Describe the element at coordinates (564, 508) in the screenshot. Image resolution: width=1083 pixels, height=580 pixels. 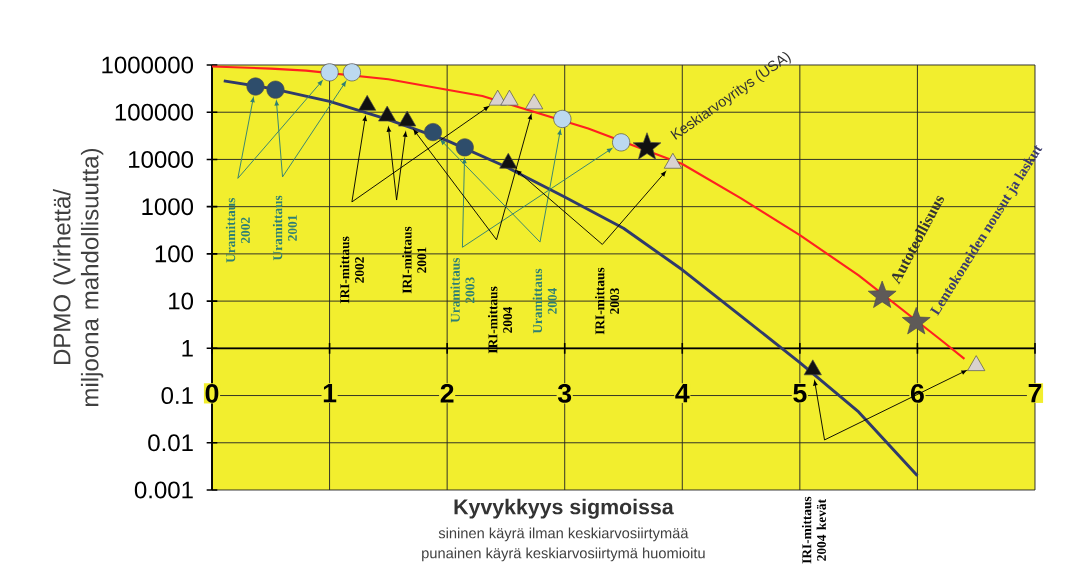
I see `x-axis-title: Kyvykkyys sigmoissa` at that location.